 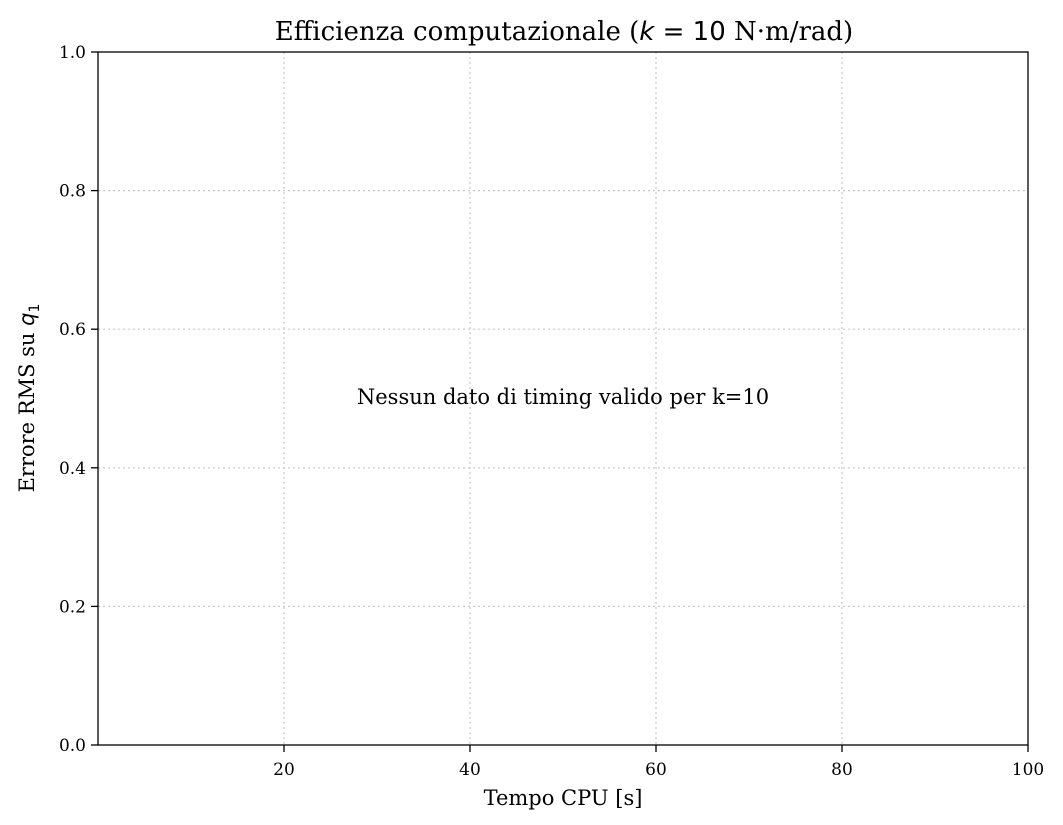 What do you see at coordinates (72, 192) in the screenshot?
I see `y-tick-label: 0.8` at bounding box center [72, 192].